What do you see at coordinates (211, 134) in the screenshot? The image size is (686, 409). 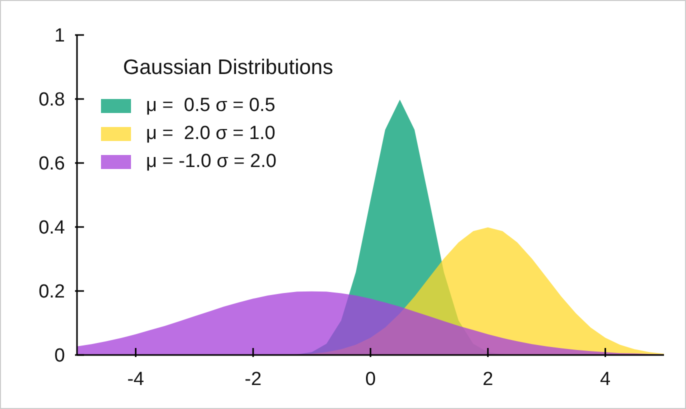 I see `legend-label: μ = 2.0 σ = 1.0` at bounding box center [211, 134].